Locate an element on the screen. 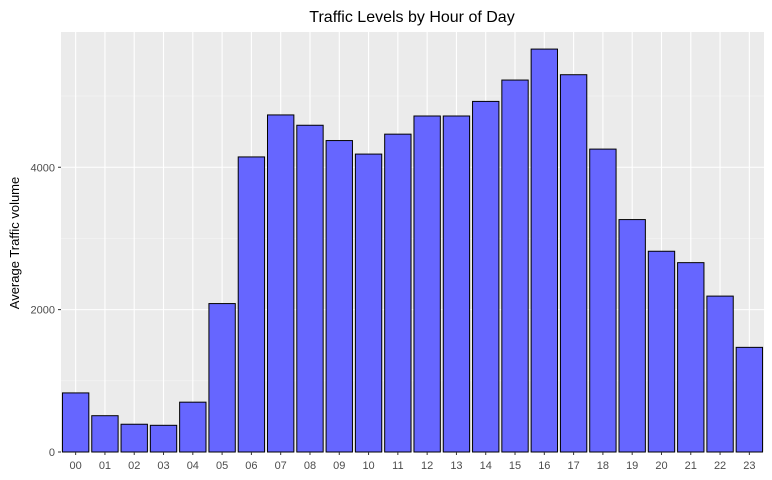 This screenshot has width=772, height=480. x-tick-label: 04 is located at coordinates (193, 466).